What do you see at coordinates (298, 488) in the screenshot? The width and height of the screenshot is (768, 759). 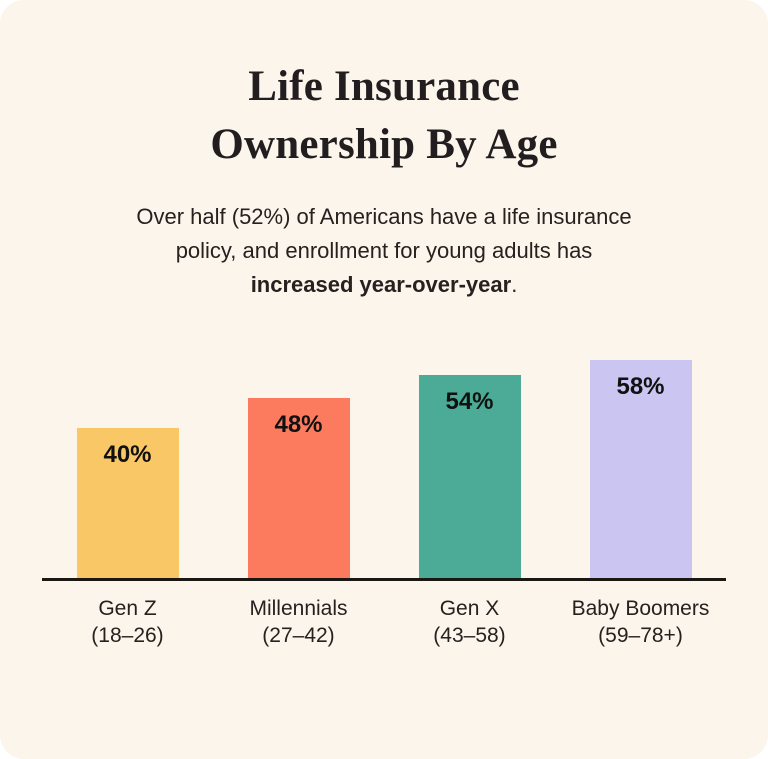 I see `bar-millennials: 48%` at bounding box center [298, 488].